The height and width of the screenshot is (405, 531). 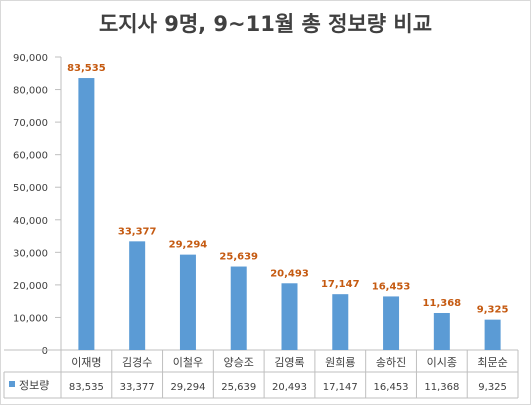 What do you see at coordinates (137, 295) in the screenshot?
I see `bar-김경수` at bounding box center [137, 295].